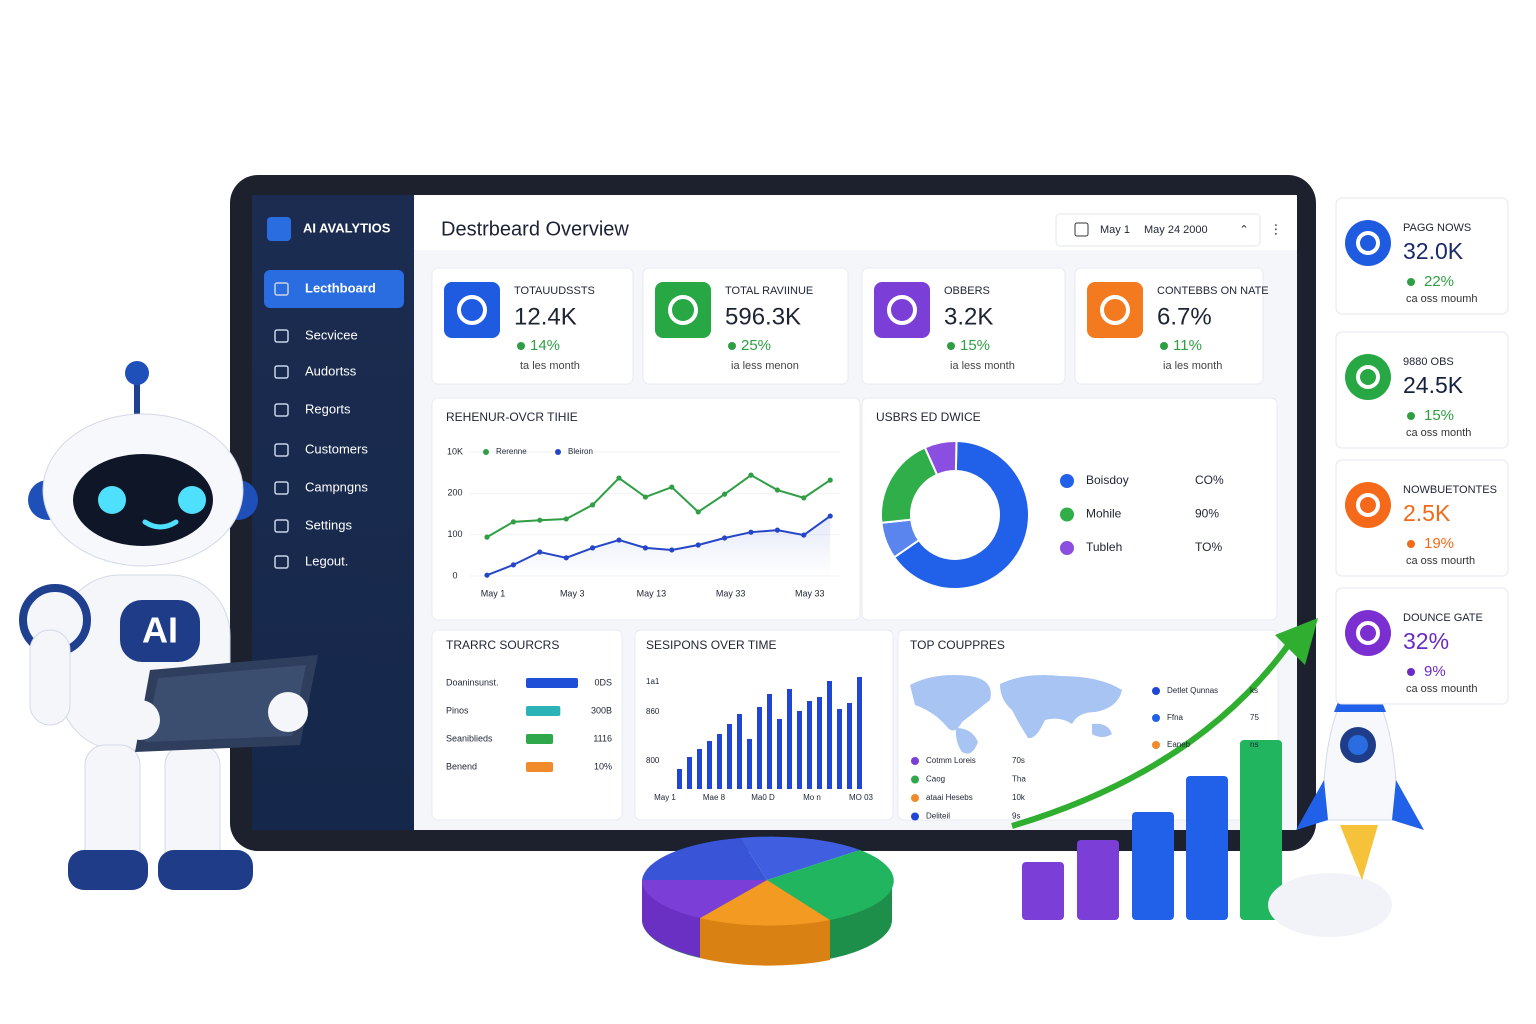 The width and height of the screenshot is (1536, 1024). I want to click on x-tick-label: Mo n, so click(812, 797).